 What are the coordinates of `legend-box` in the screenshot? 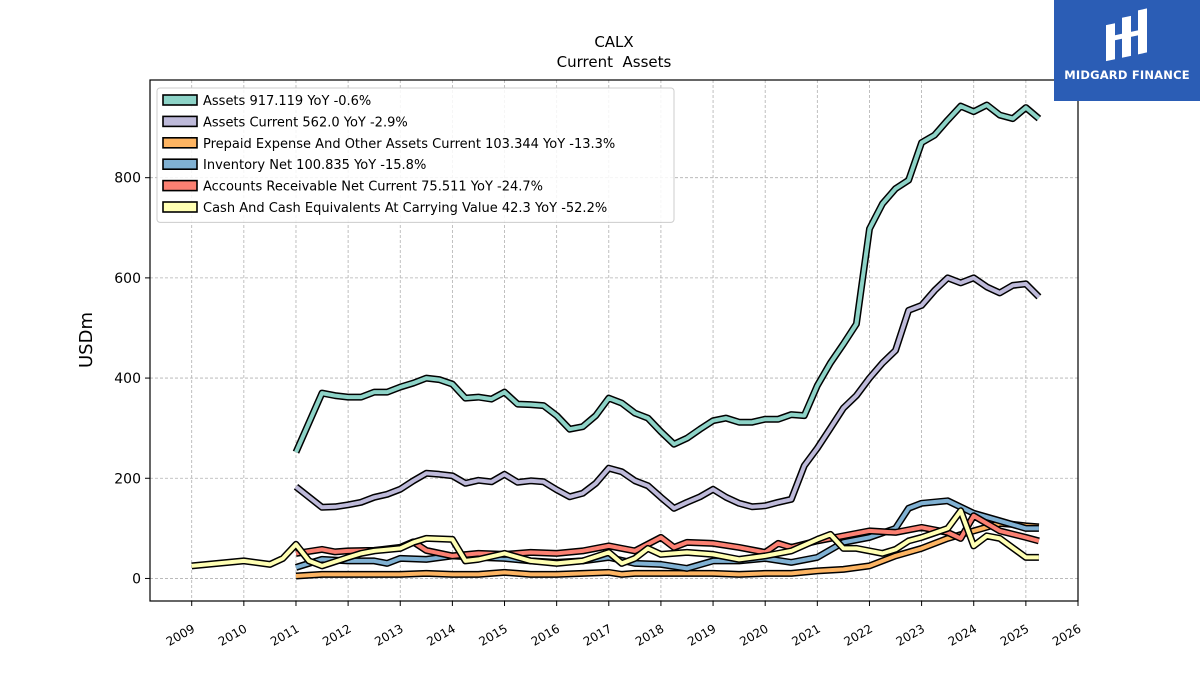 It's located at (415, 155).